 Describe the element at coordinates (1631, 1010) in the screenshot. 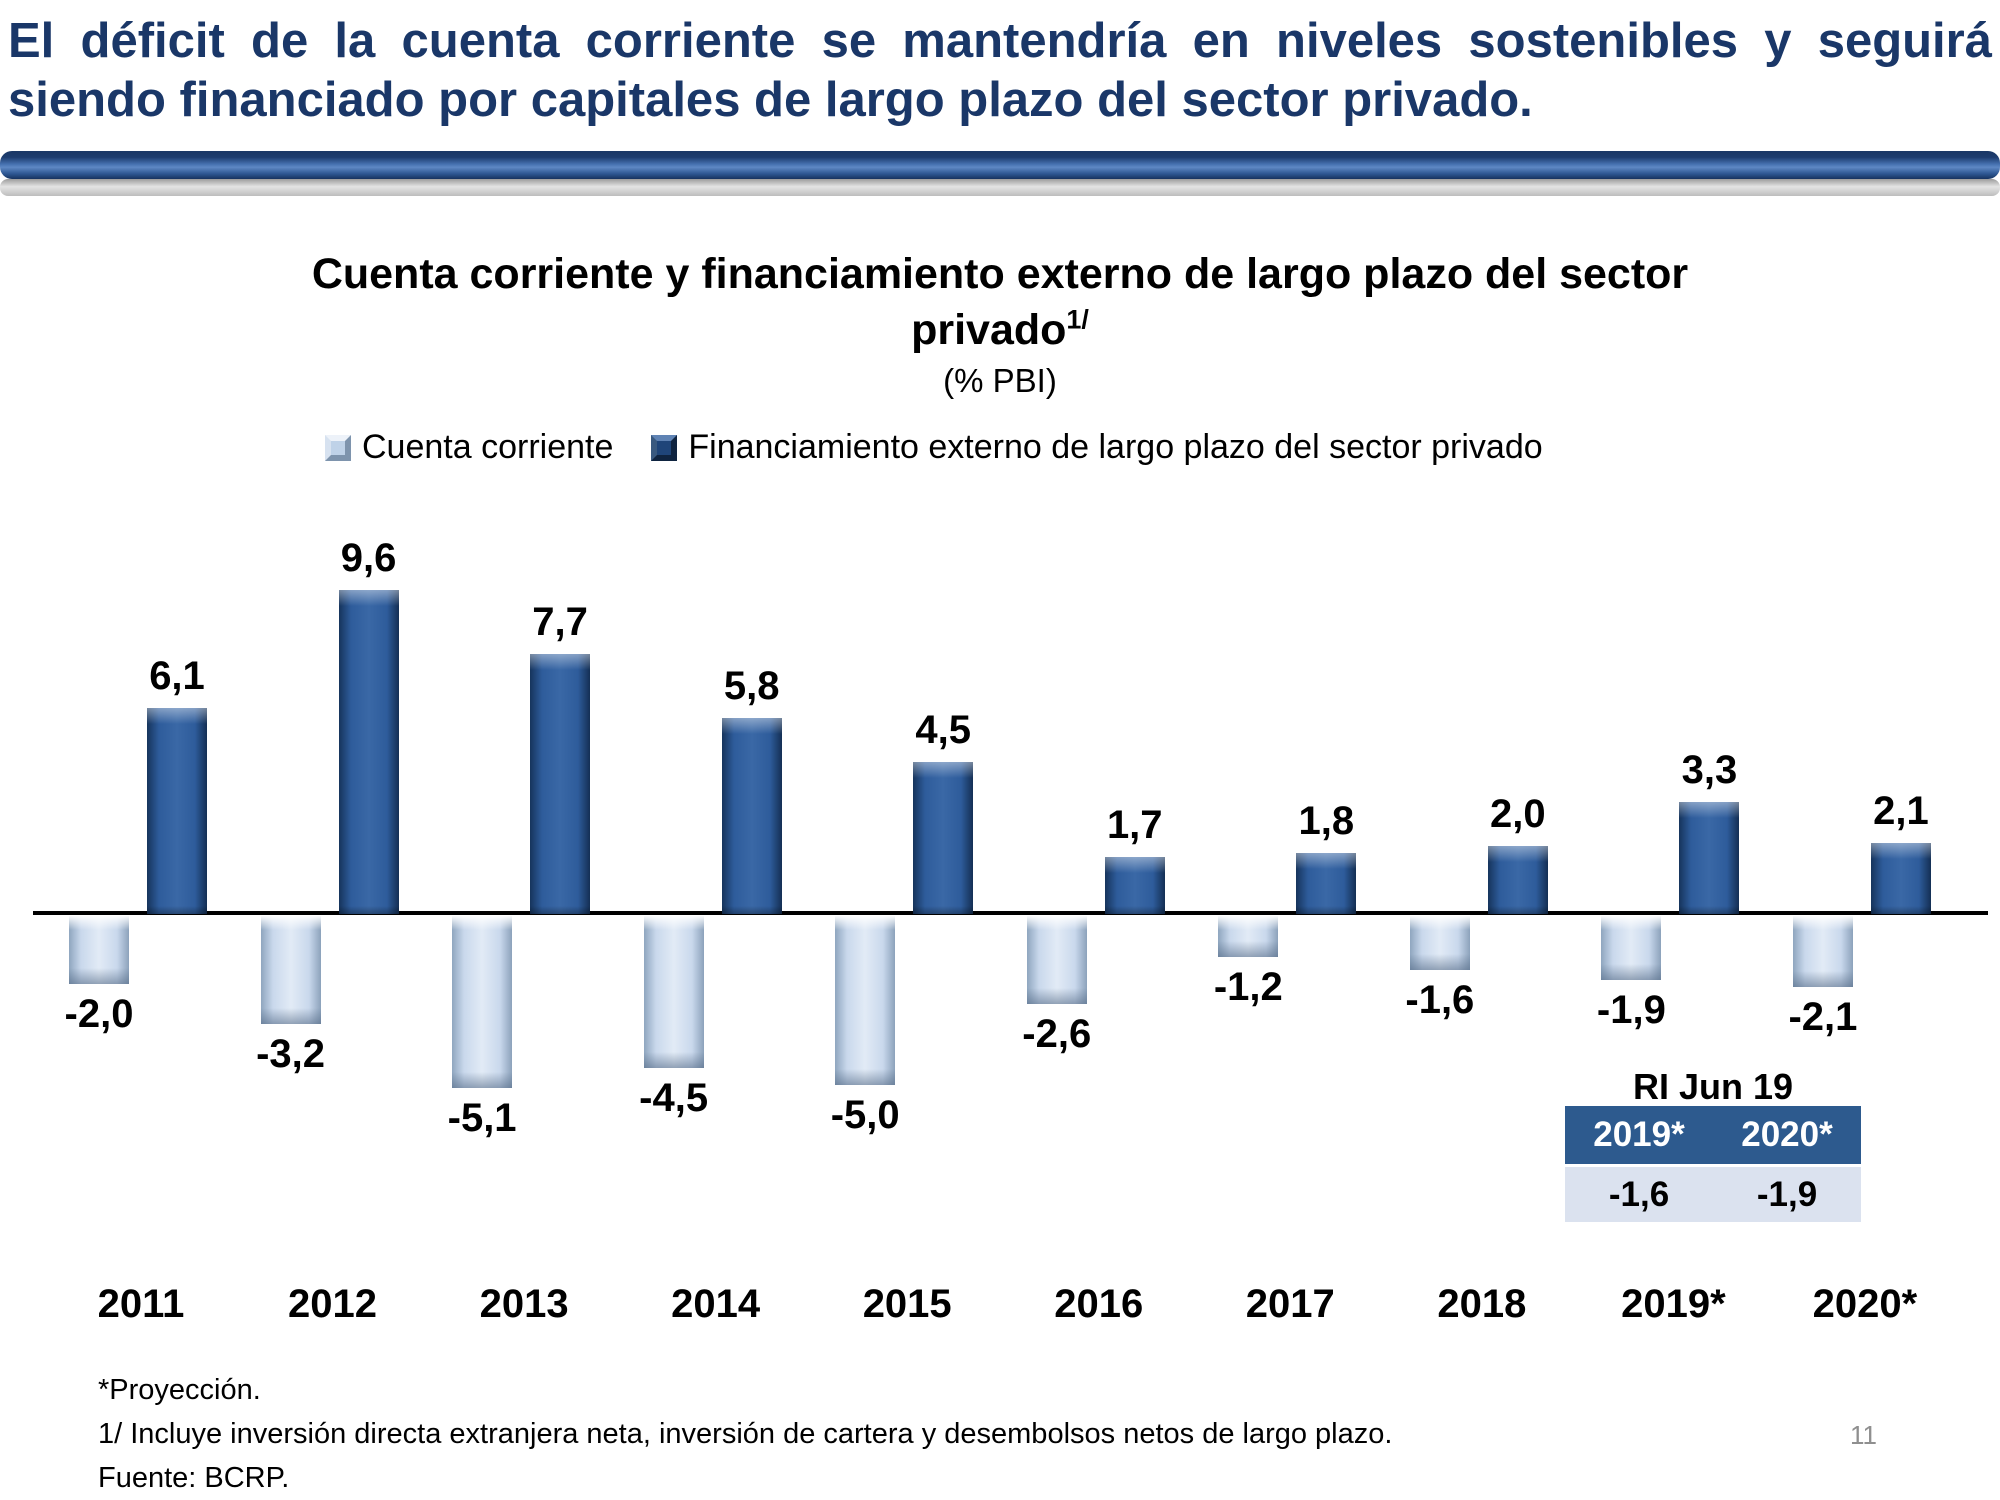

I see `value-label-cuenta-corriente-2019*: -1,9` at that location.